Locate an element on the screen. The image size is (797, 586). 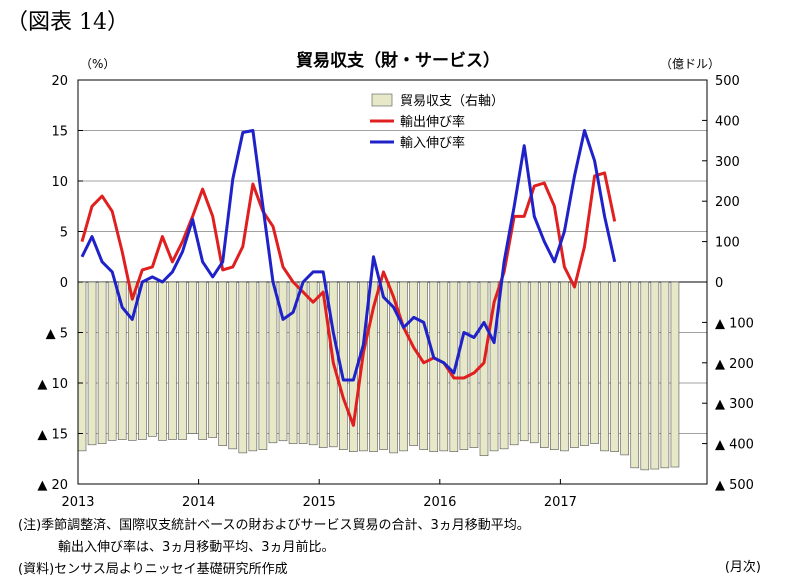
left-tick-label: 10 is located at coordinates (59, 182).